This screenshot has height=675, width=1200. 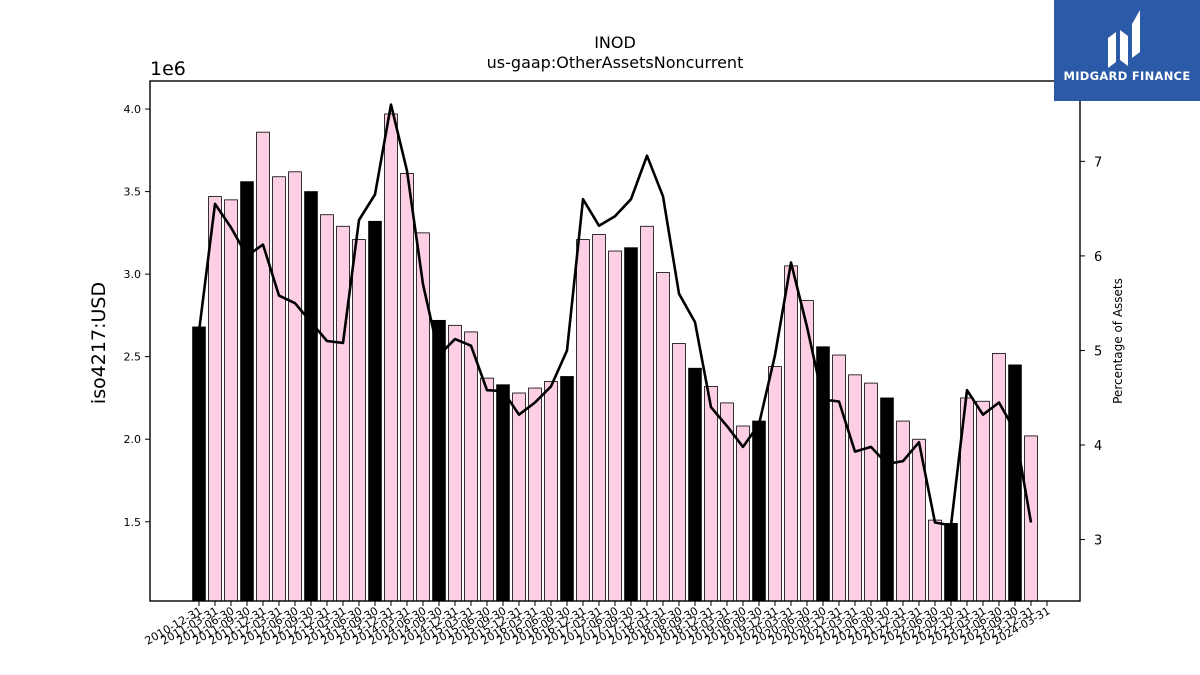 What do you see at coordinates (133, 274) in the screenshot?
I see `y-tick-label: 3.0` at bounding box center [133, 274].